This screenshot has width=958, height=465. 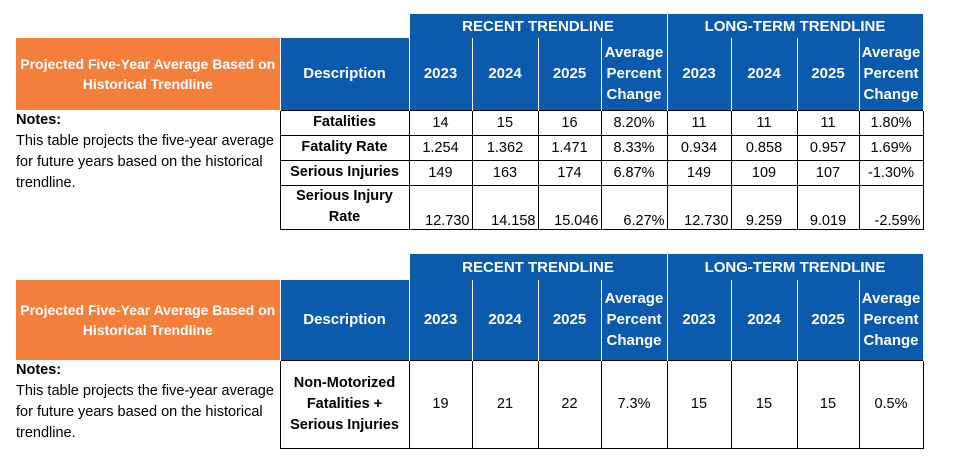 I want to click on row-label: Serious Injuries, so click(x=344, y=172).